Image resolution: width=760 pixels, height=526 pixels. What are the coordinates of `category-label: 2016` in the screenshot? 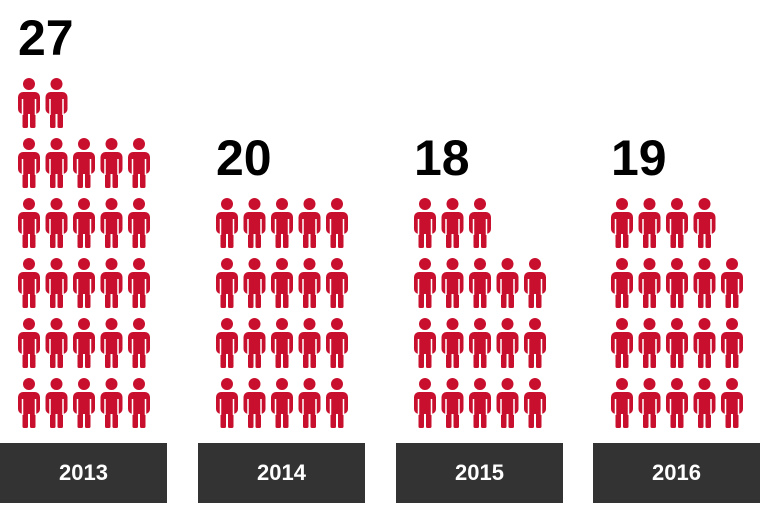 It's located at (676, 472).